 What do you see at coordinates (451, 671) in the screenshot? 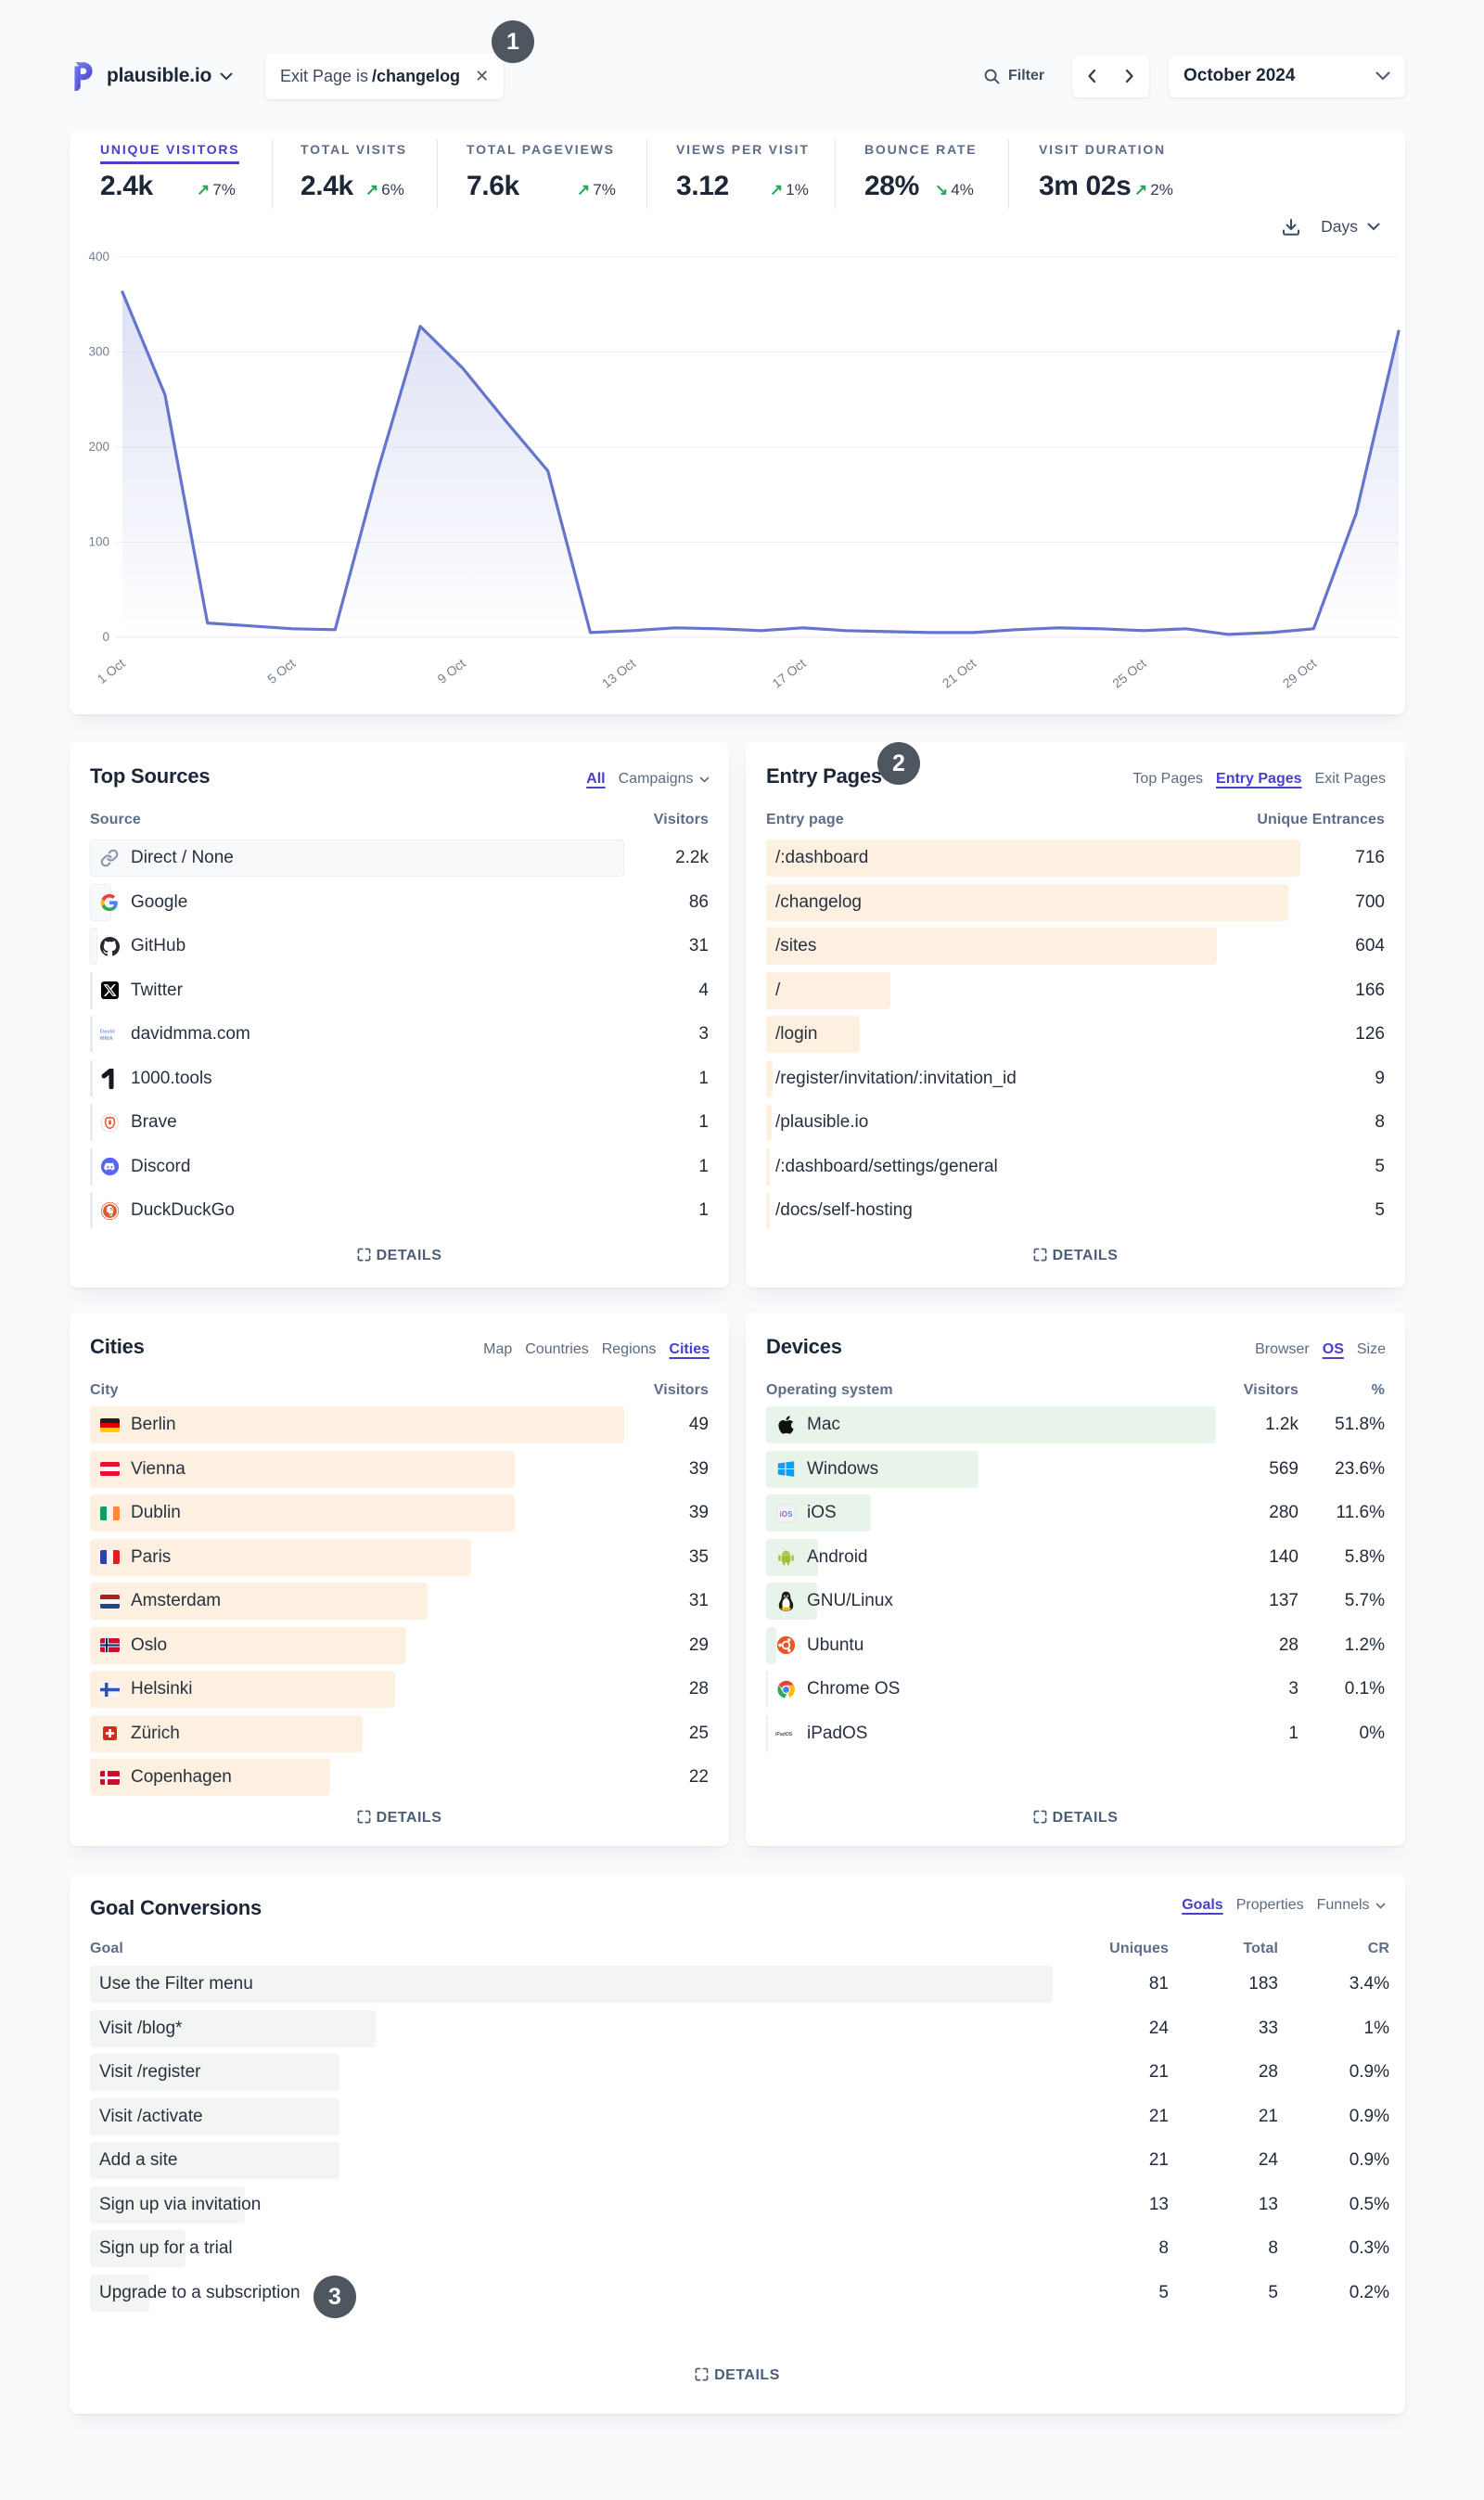
I see `svg-text: 9 Oct` at bounding box center [451, 671].